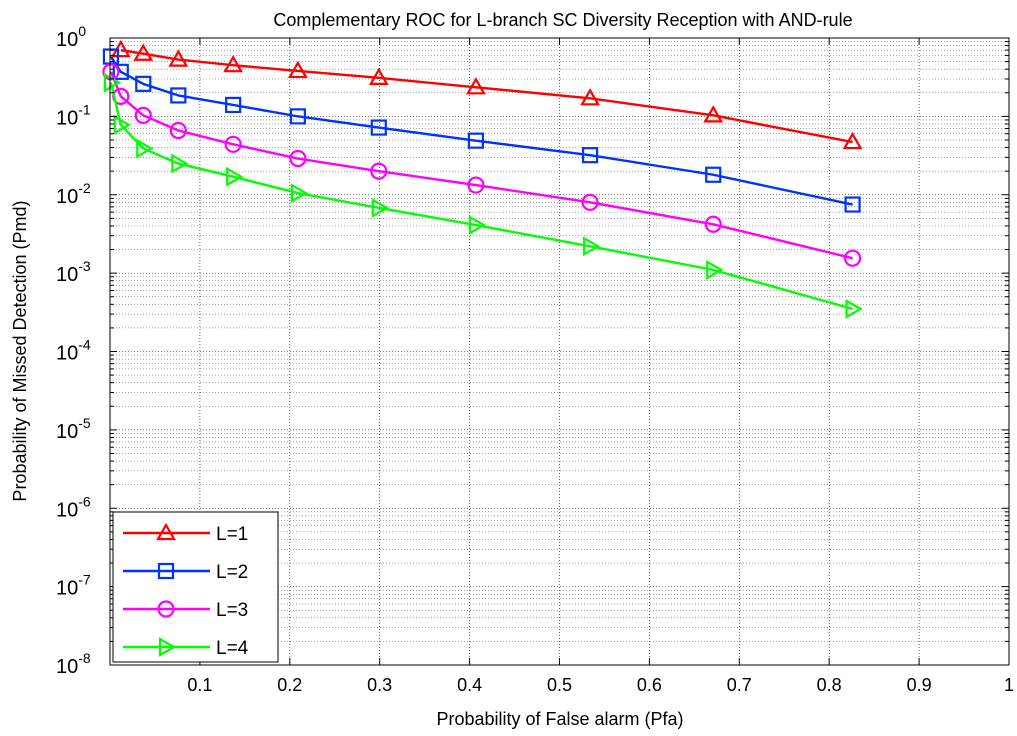 The width and height of the screenshot is (1017, 736). Describe the element at coordinates (289, 685) in the screenshot. I see `x-tick-label: 0.2` at that location.